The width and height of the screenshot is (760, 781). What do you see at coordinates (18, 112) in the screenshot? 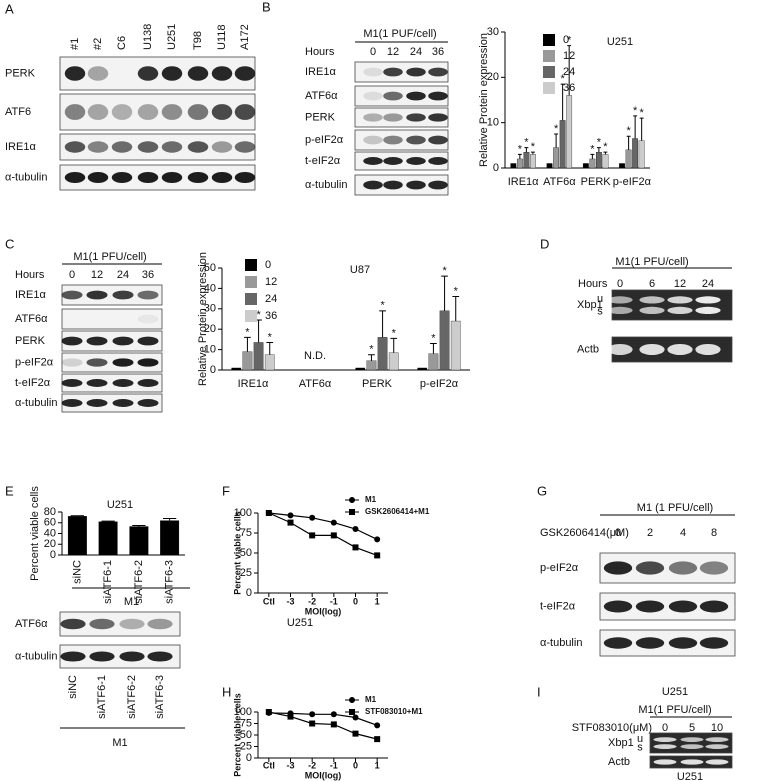
I see `row-label: ATF6` at bounding box center [18, 112].